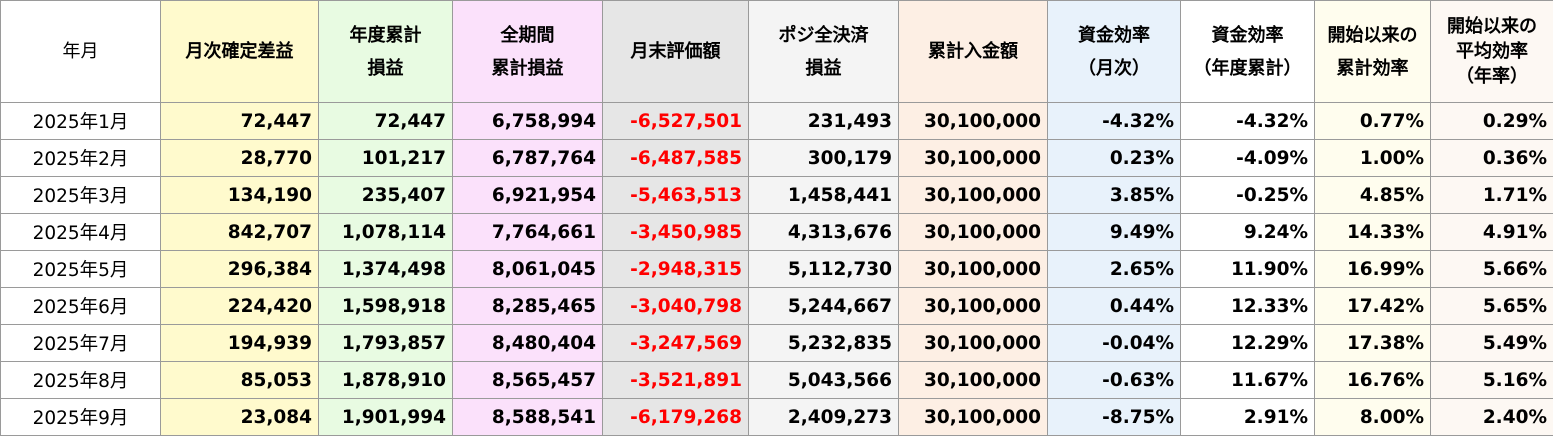 This screenshot has width=1553, height=439. I want to click on cell-year-month: 2025年4月, so click(80, 232).